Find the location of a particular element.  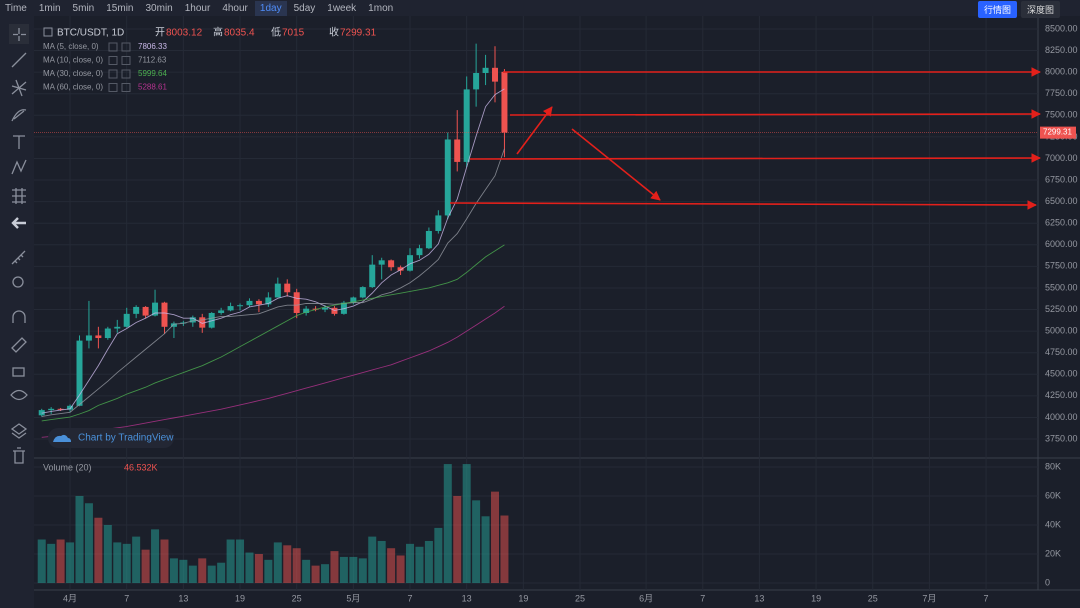

tool-eye is located at coordinates (19, 395).